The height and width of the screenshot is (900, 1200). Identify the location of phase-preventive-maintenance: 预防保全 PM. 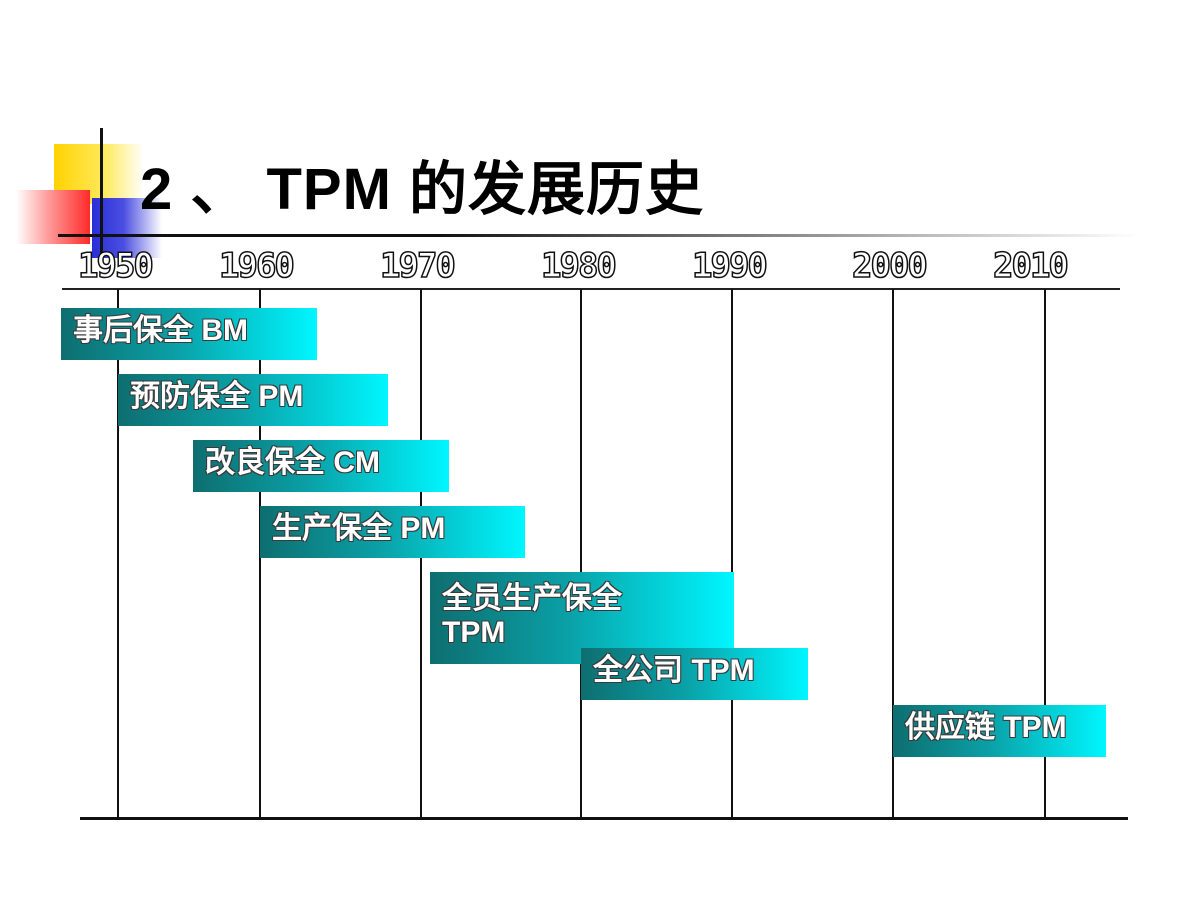
(253, 400).